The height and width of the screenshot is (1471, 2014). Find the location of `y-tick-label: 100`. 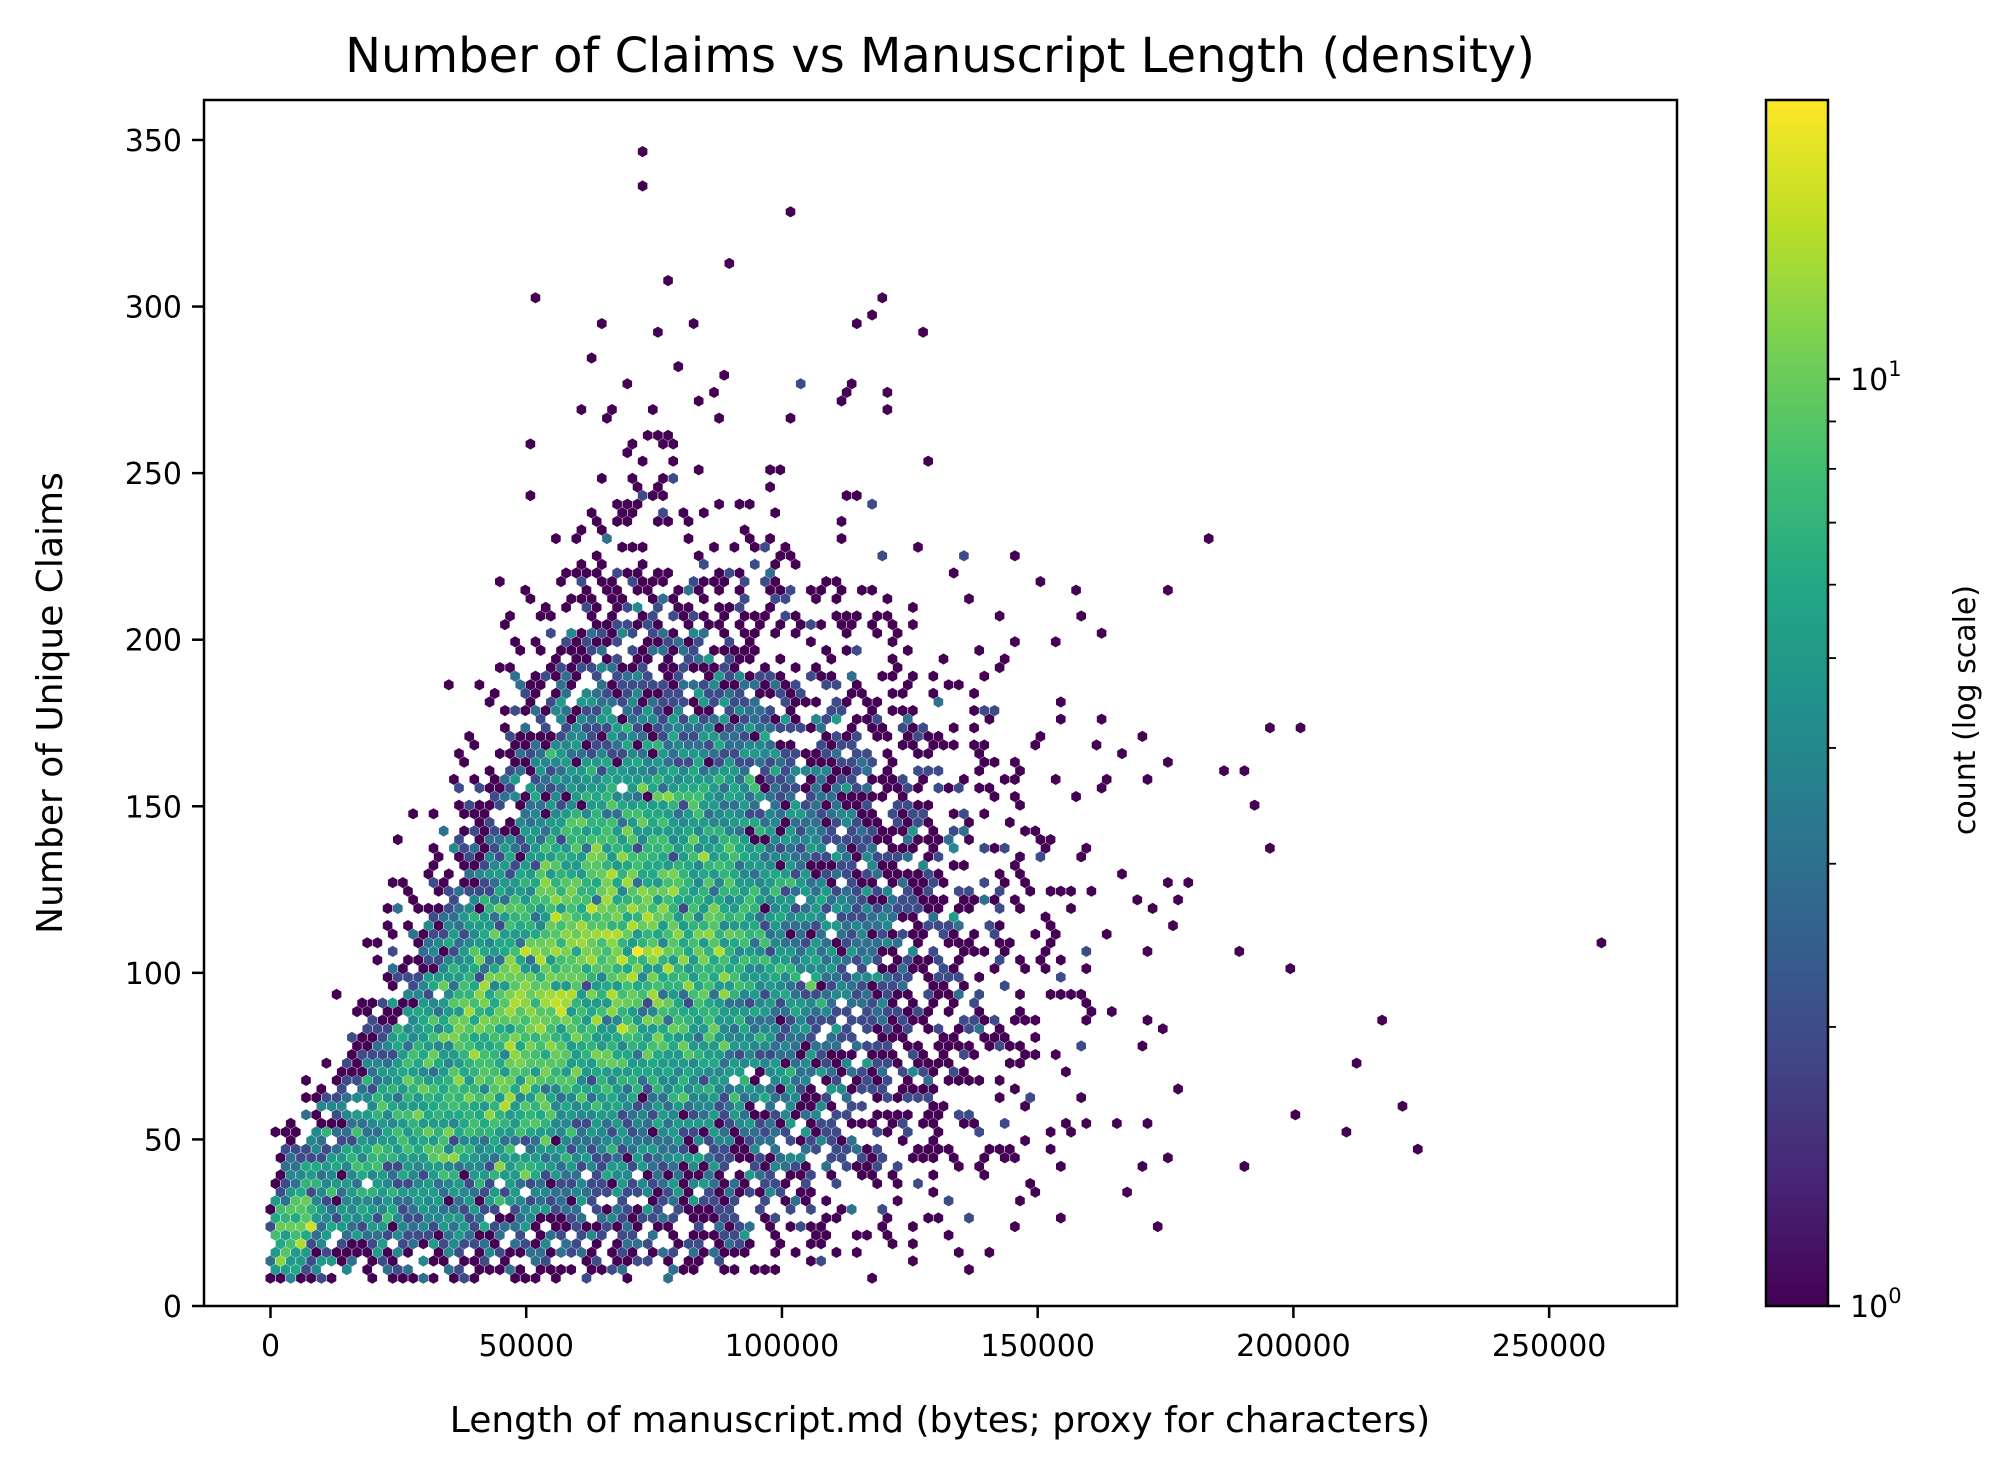

y-tick-label: 100 is located at coordinates (153, 974).